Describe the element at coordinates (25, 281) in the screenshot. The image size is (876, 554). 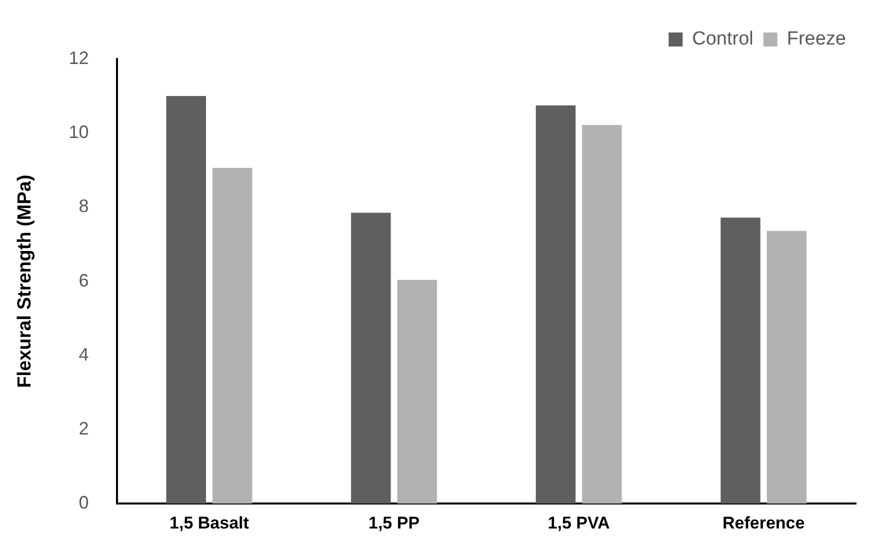
I see `y-axis-title: Flexural Strength (MPa)` at that location.